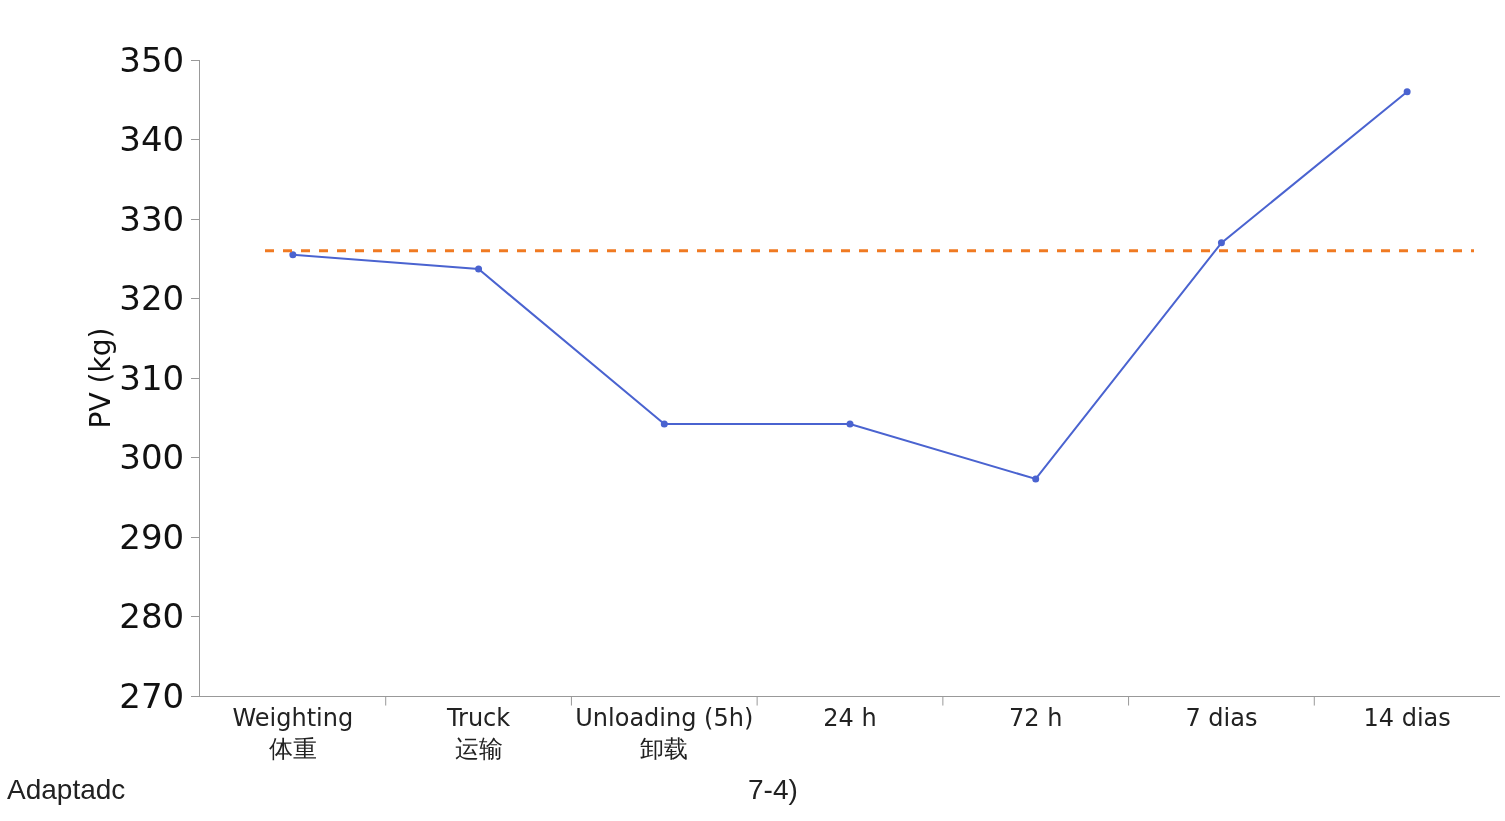 This screenshot has width=1505, height=821. I want to click on y-tick-label: 270, so click(152, 695).